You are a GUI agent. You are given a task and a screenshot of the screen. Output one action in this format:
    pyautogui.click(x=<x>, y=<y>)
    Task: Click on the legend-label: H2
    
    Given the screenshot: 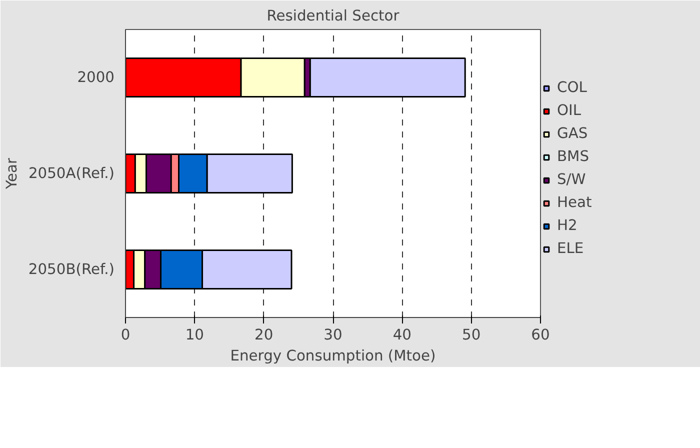 What is the action you would take?
    pyautogui.click(x=567, y=225)
    